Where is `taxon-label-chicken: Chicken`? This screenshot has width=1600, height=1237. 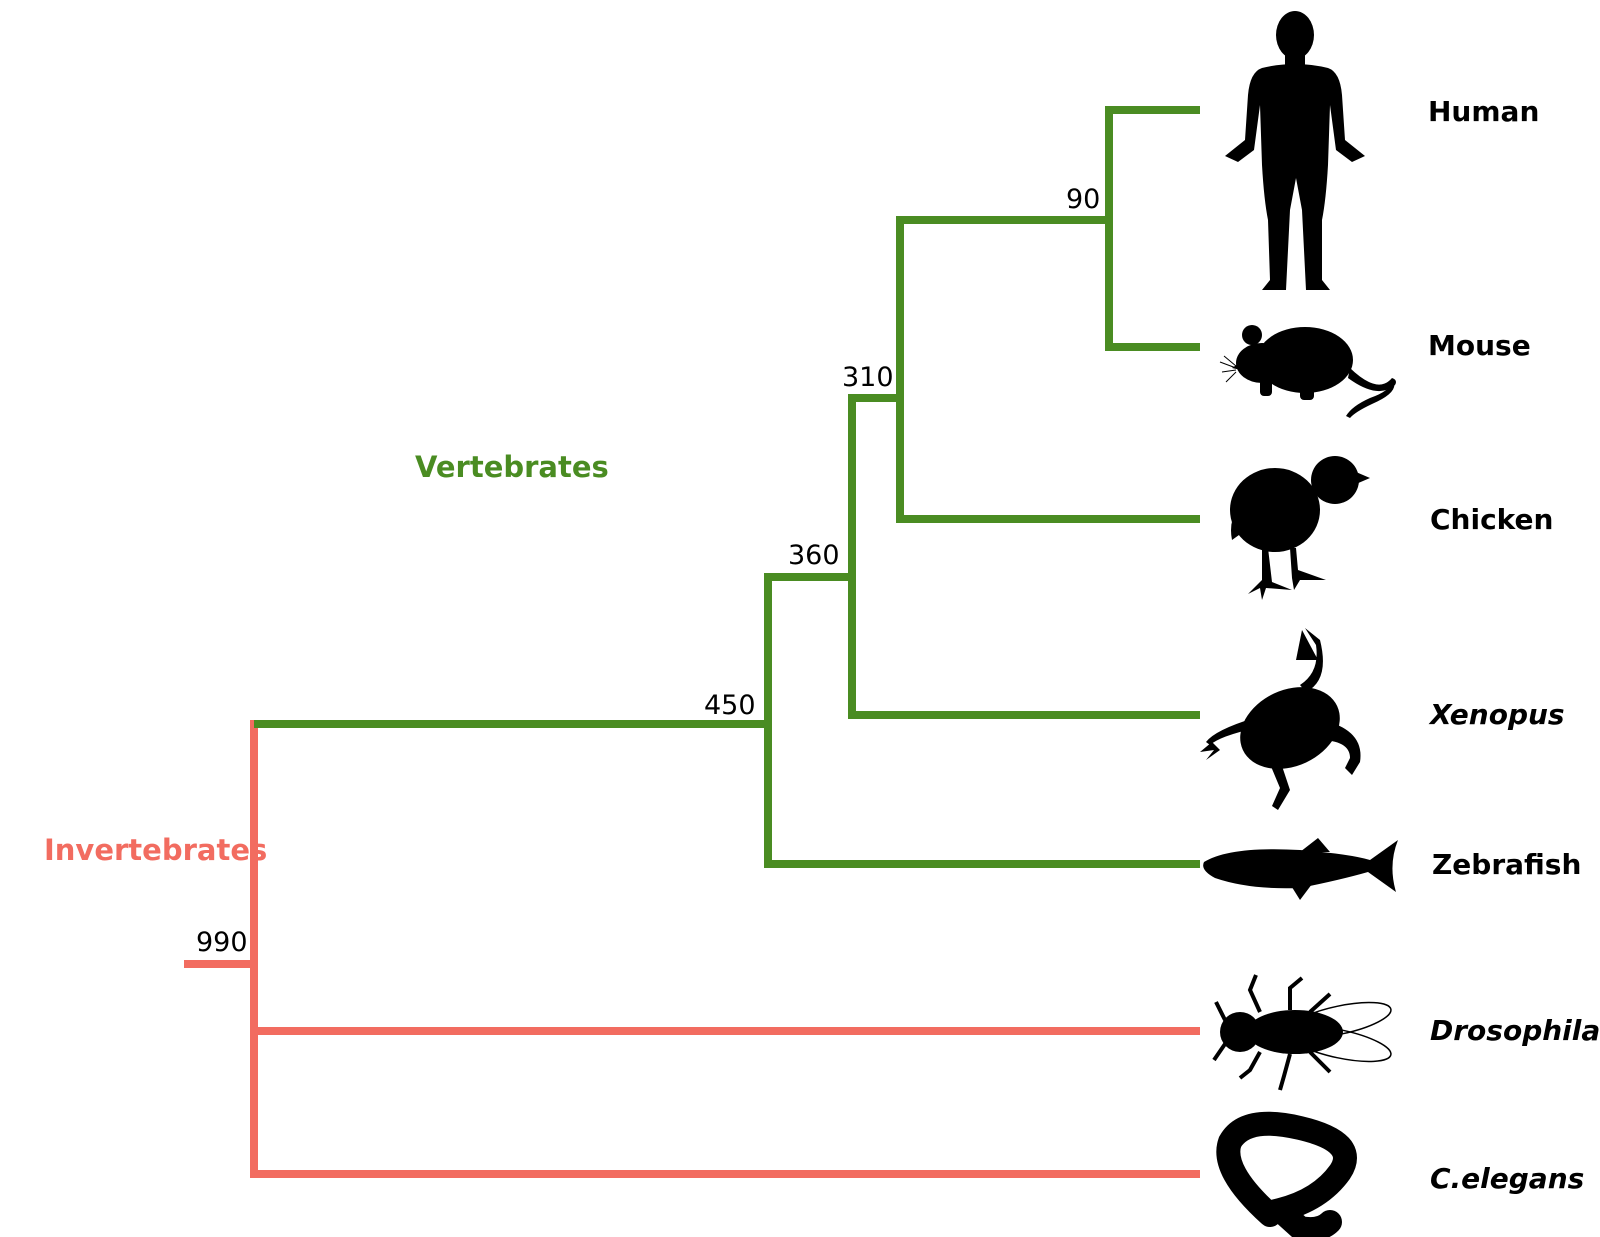
taxon-label-chicken: Chicken is located at coordinates (1491, 519).